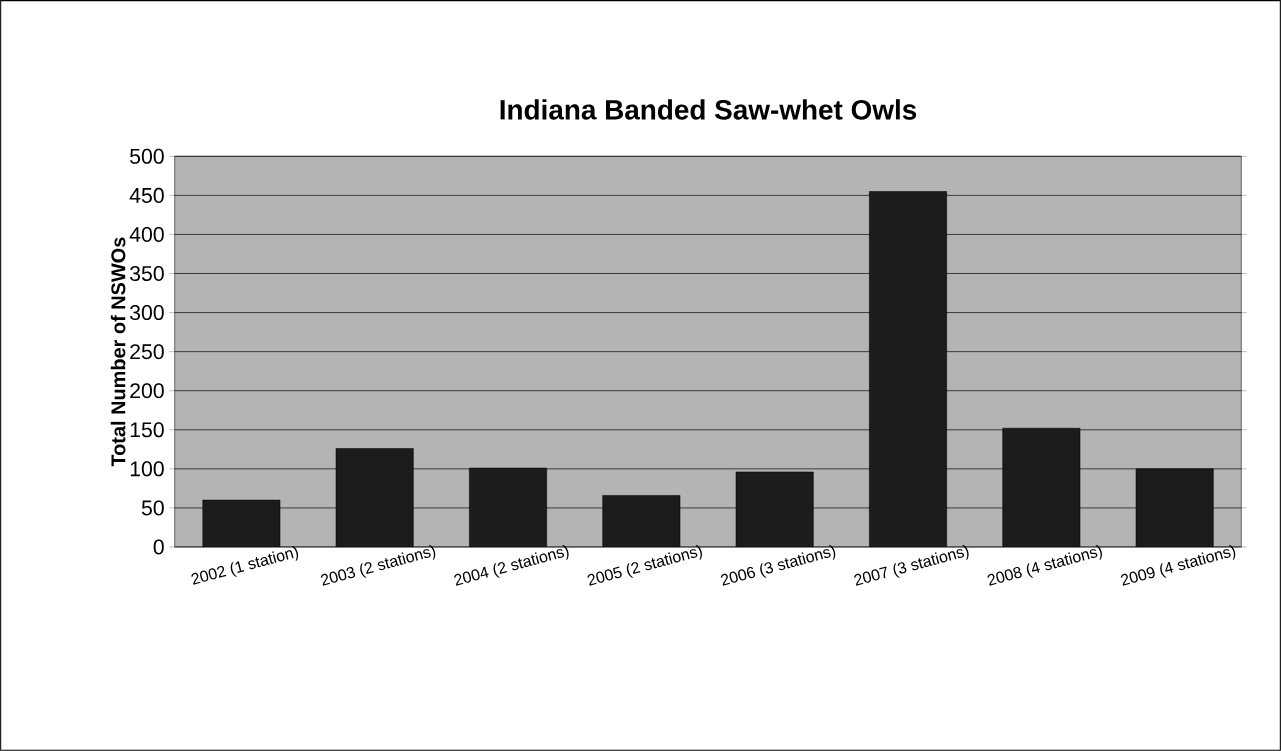  I want to click on x-tick-label: 2002 (1 station), so click(245, 565).